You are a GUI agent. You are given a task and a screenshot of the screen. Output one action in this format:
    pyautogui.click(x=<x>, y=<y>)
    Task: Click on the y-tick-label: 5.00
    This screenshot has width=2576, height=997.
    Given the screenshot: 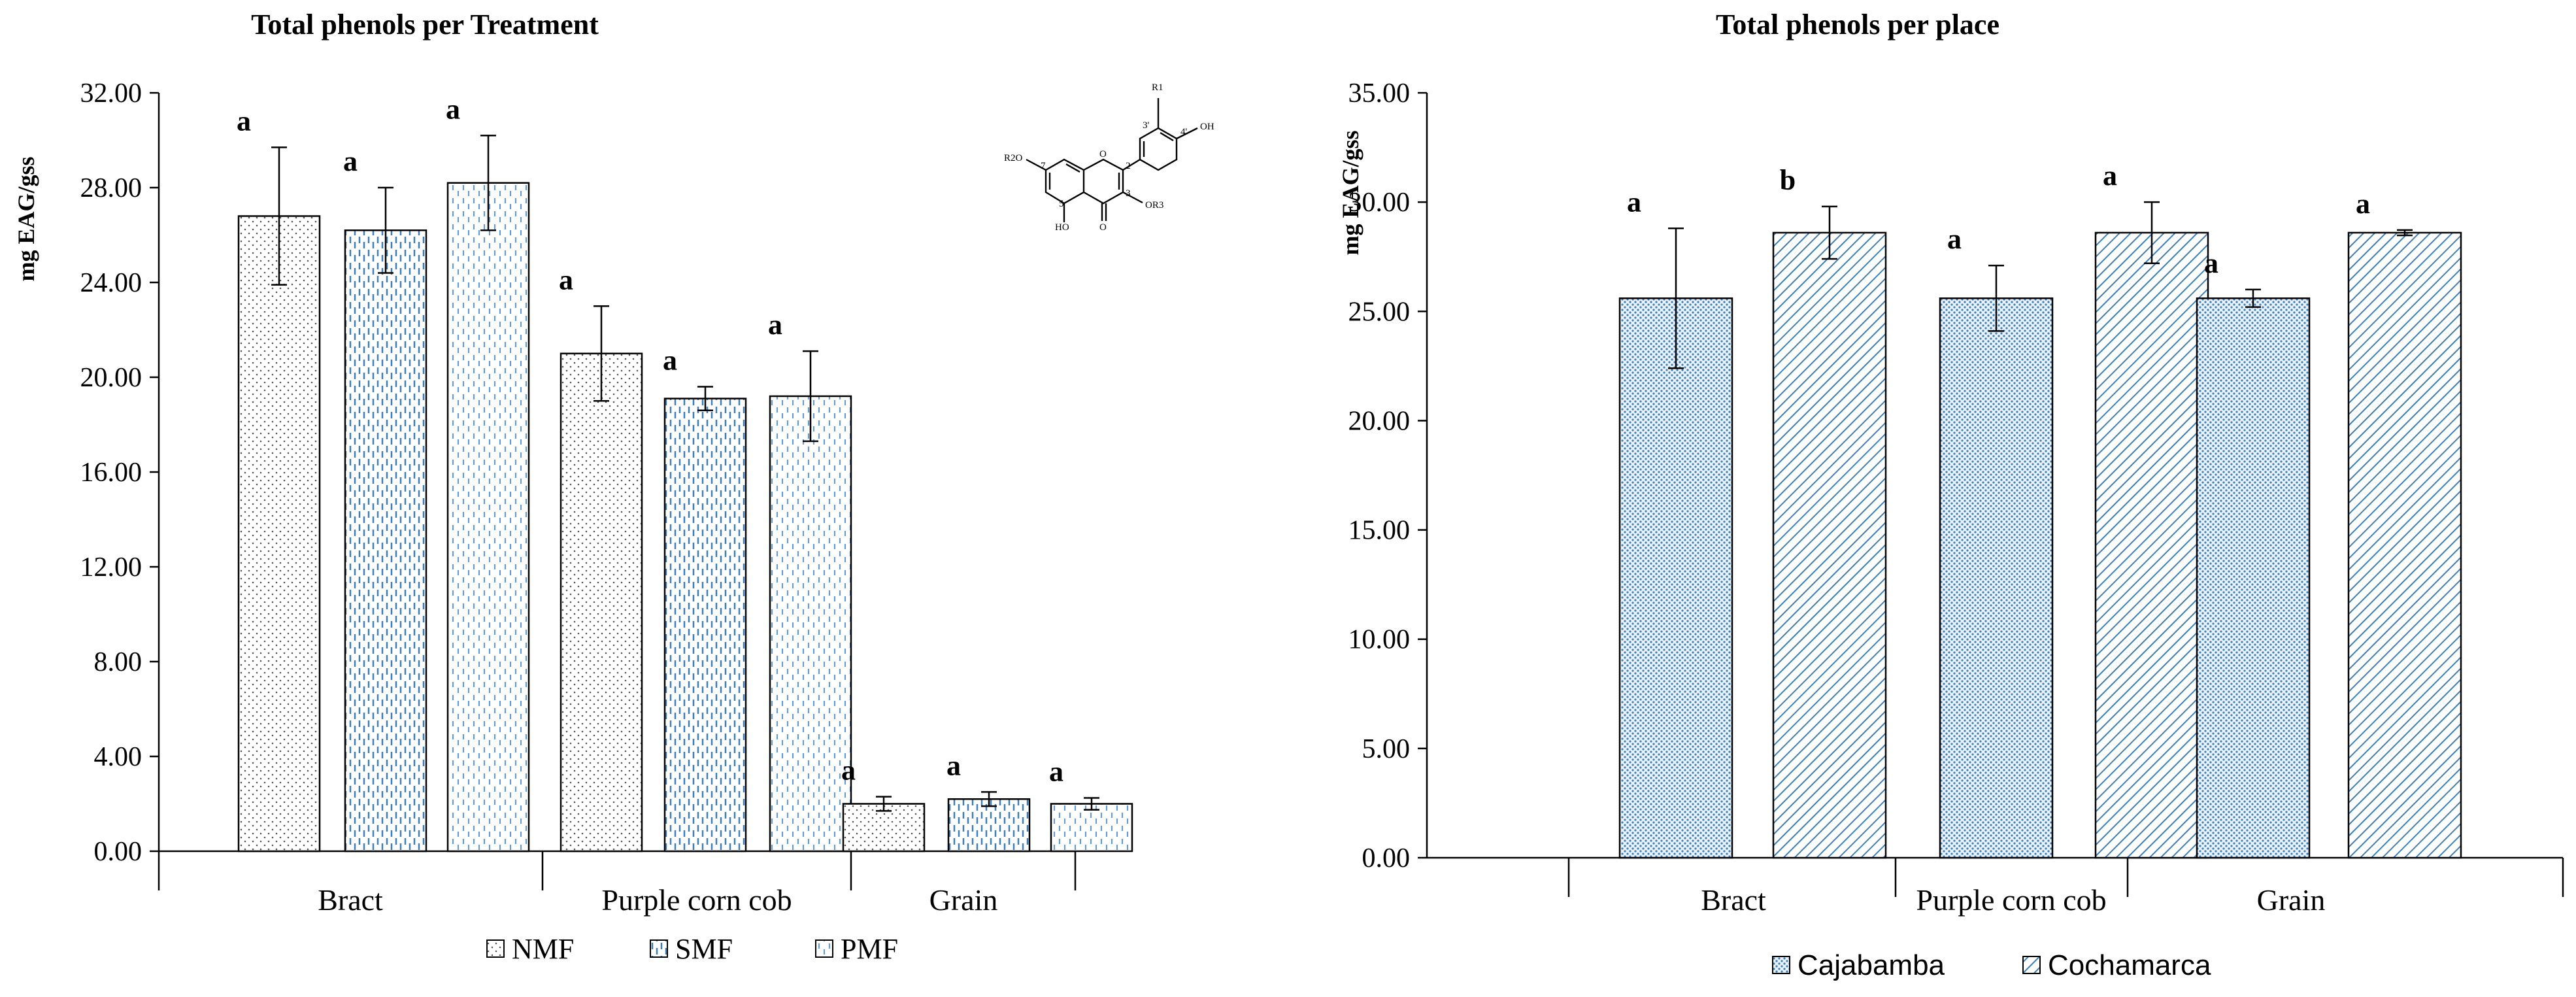 What is the action you would take?
    pyautogui.click(x=1387, y=749)
    